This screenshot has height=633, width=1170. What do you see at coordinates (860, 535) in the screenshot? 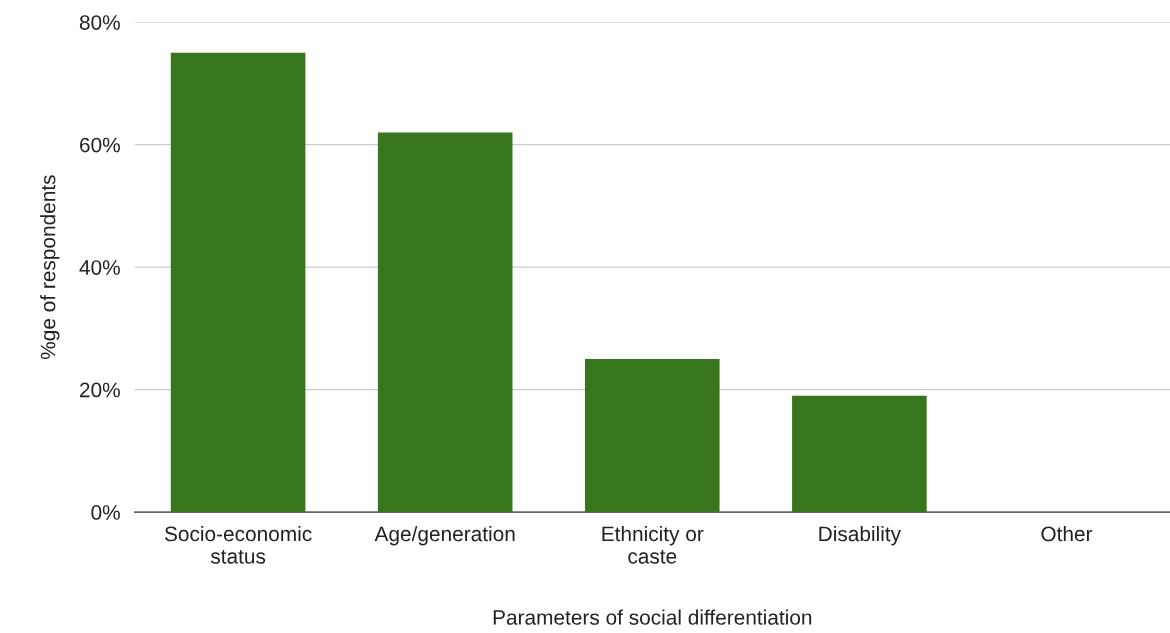
I see `x-tick-label: Disability` at bounding box center [860, 535].